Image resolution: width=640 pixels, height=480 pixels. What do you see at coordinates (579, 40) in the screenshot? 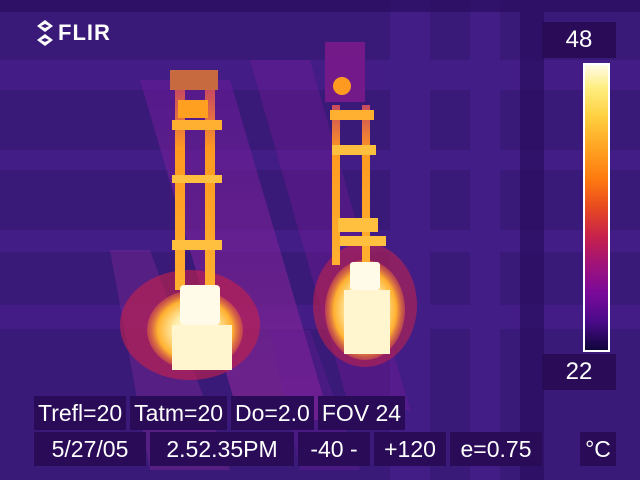
I see `scale-max-label: 48` at bounding box center [579, 40].